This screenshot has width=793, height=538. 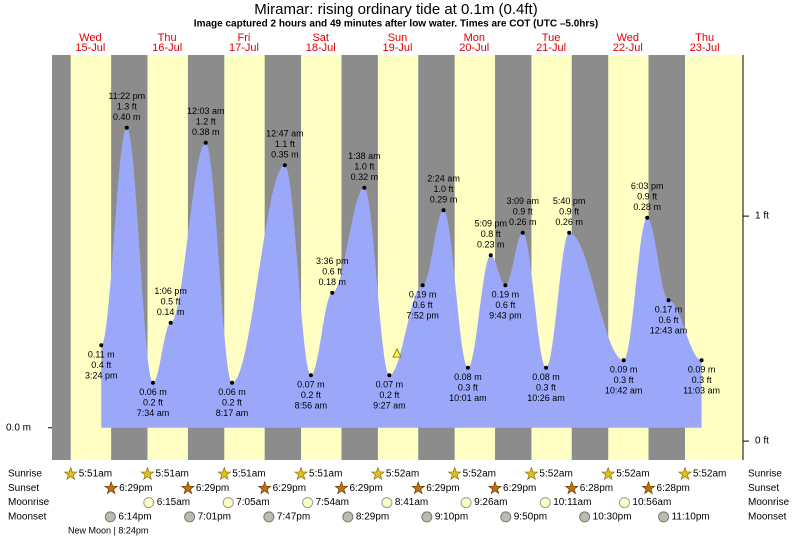 I want to click on extreme-label: 1.2 ft, so click(x=206, y=122).